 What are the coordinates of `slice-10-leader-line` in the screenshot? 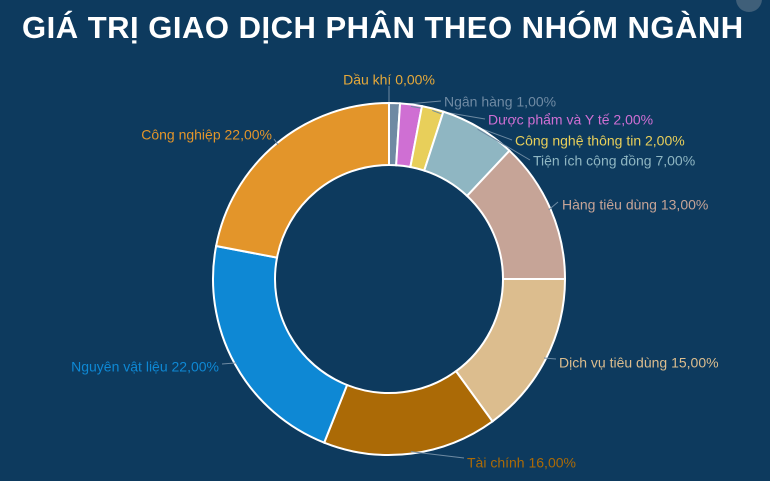 It's located at (276, 142).